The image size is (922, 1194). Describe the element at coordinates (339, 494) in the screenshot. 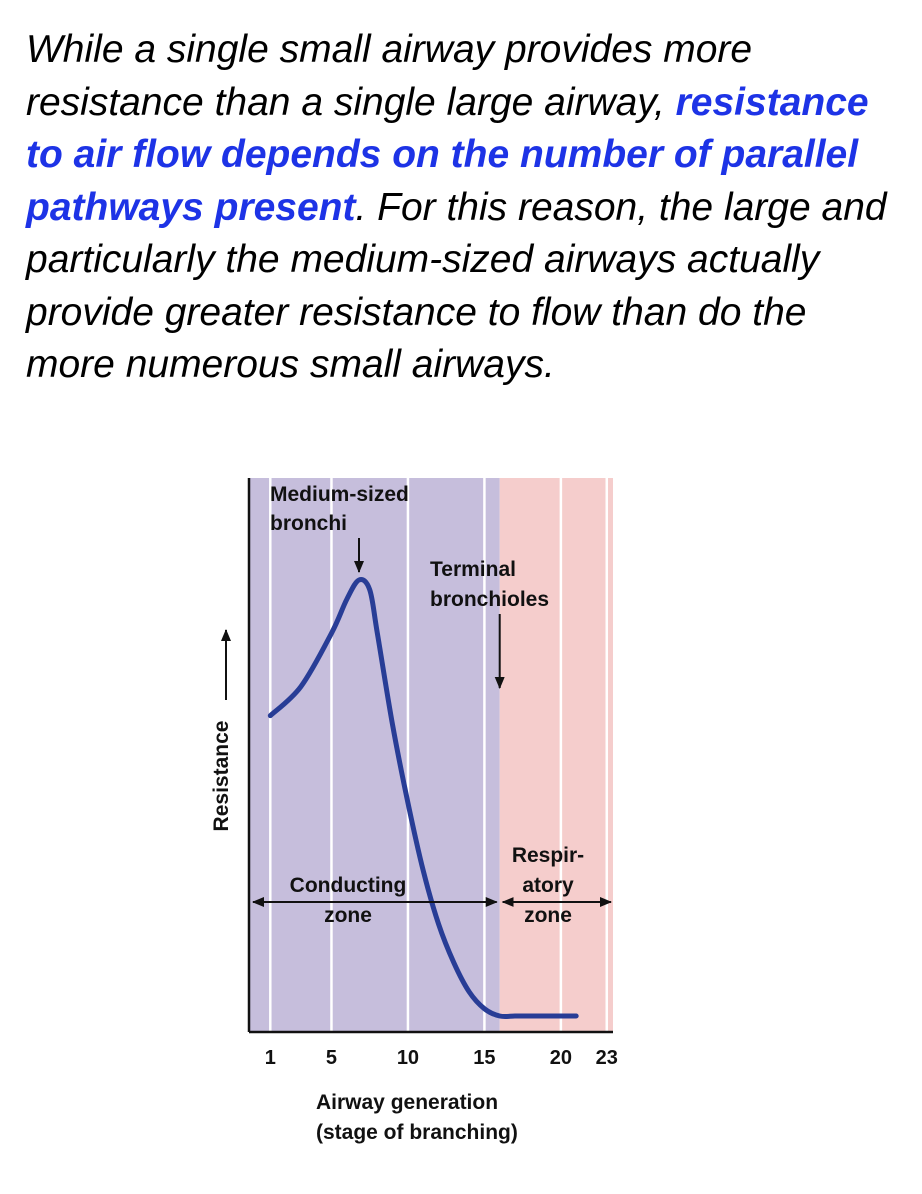

I see `annotation-0-line-0: Medium-sized` at that location.